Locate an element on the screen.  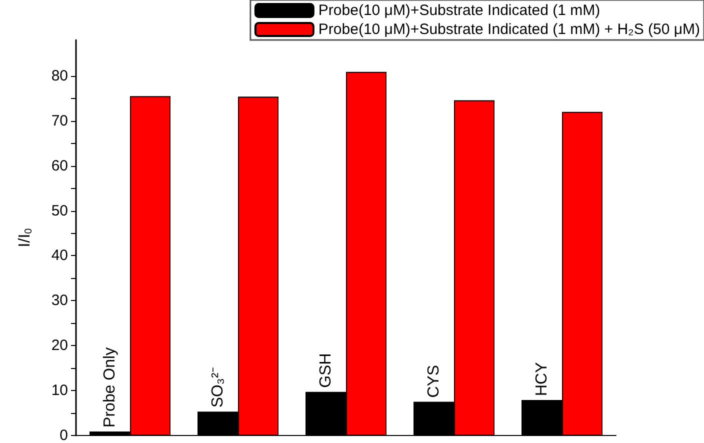
y-tick-label: 10 is located at coordinates (59, 391).